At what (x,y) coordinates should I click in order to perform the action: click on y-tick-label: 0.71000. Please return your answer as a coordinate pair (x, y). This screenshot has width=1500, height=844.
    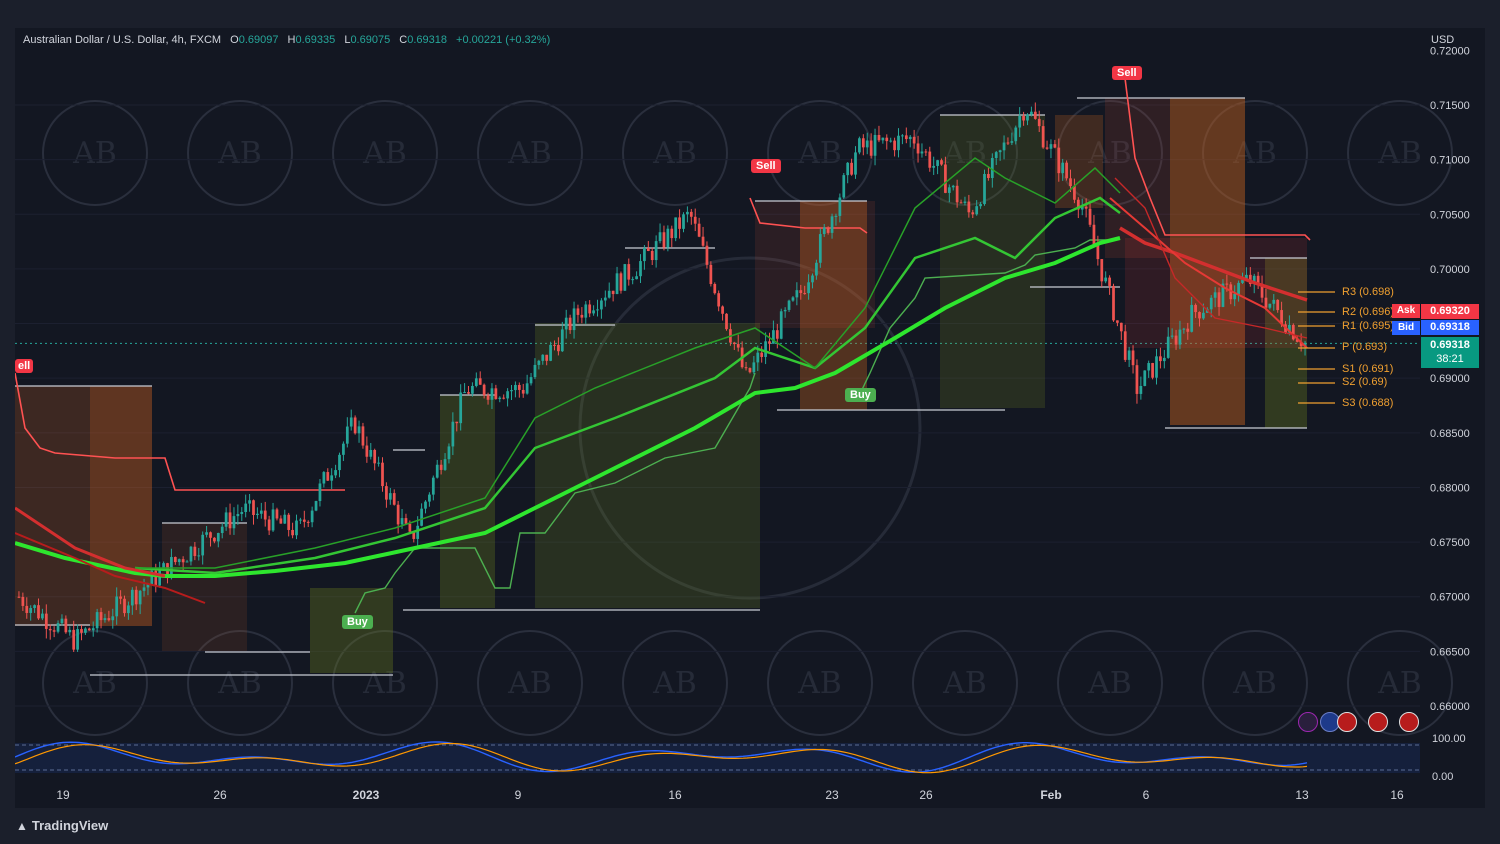
    Looking at the image, I should click on (1450, 161).